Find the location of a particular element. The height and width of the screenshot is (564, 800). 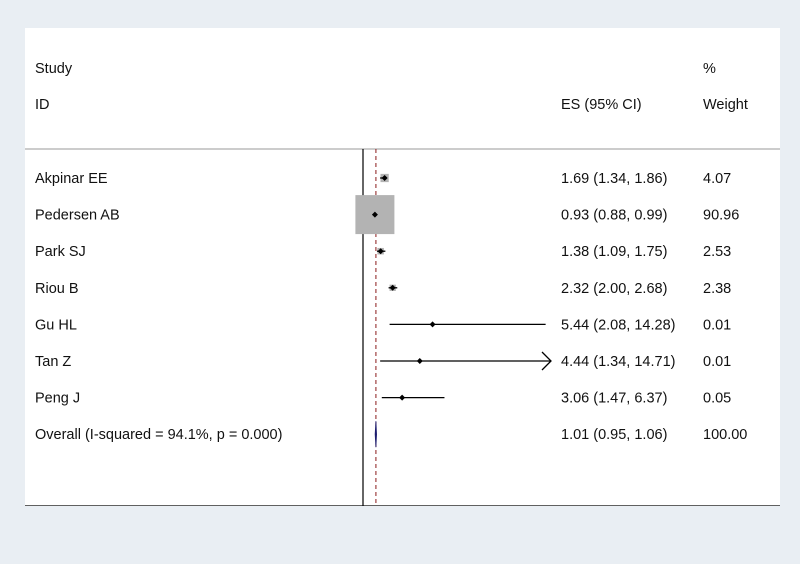

study-name: Park SJ is located at coordinates (60, 252).